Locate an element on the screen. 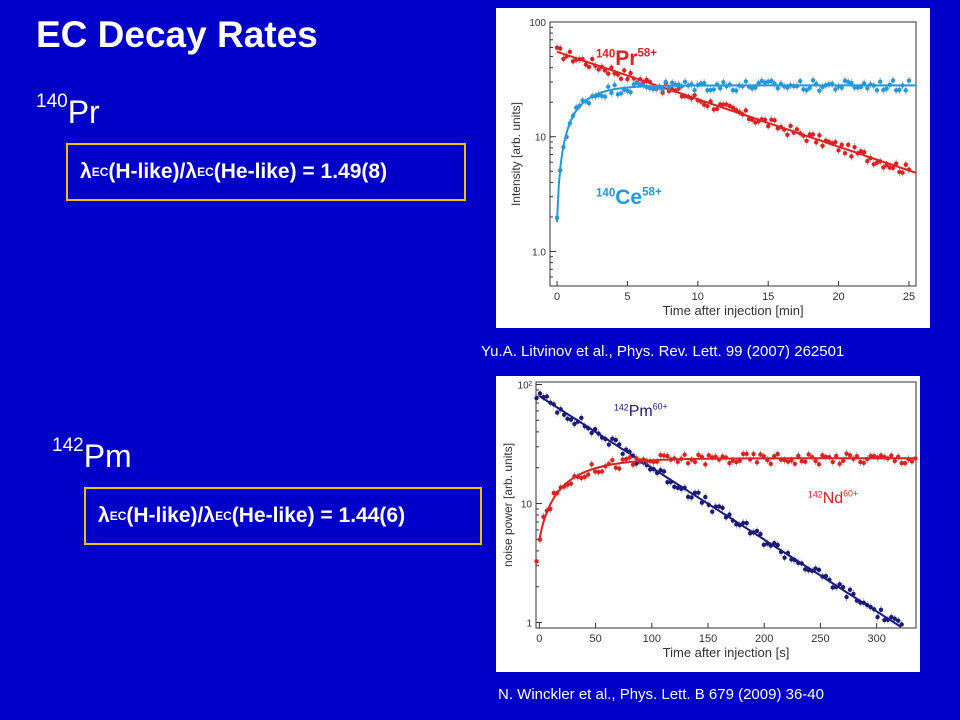 The image size is (960, 720). x-tick-label: 0 is located at coordinates (539, 639).